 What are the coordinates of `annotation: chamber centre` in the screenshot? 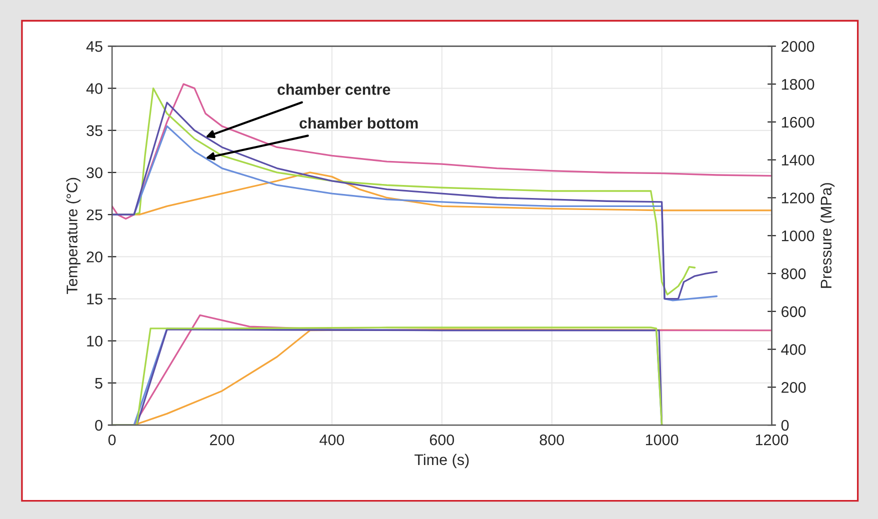 It's located at (334, 89).